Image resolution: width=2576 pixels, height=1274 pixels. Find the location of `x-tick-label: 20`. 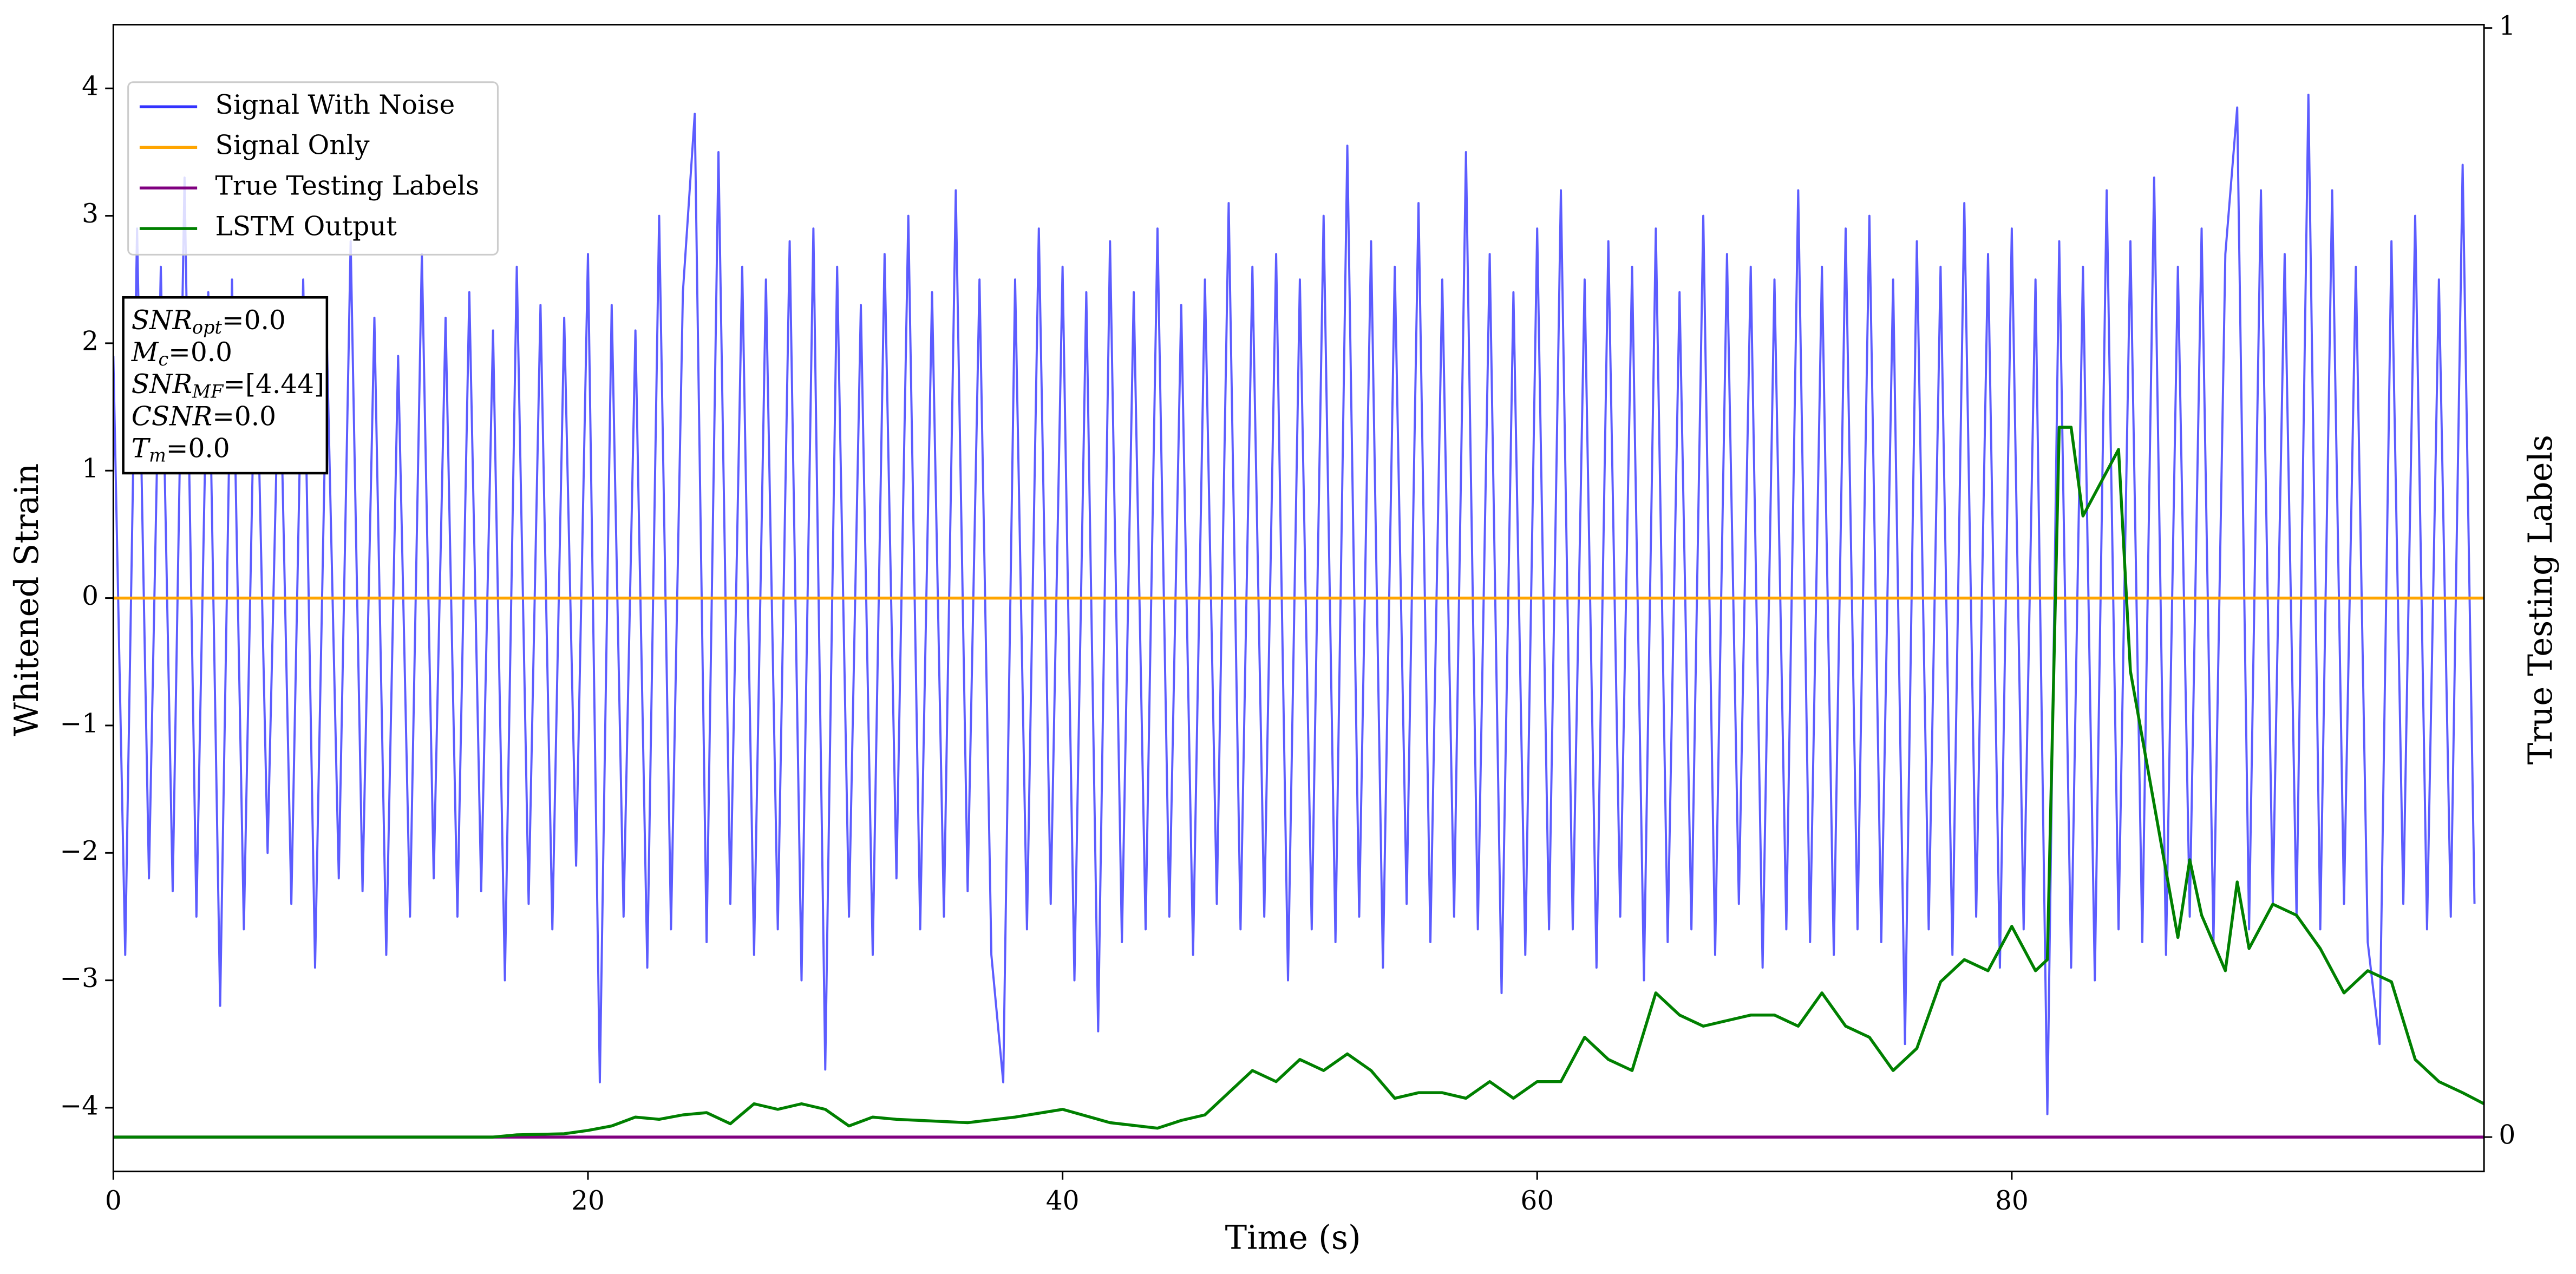

x-tick-label: 20 is located at coordinates (588, 1201).